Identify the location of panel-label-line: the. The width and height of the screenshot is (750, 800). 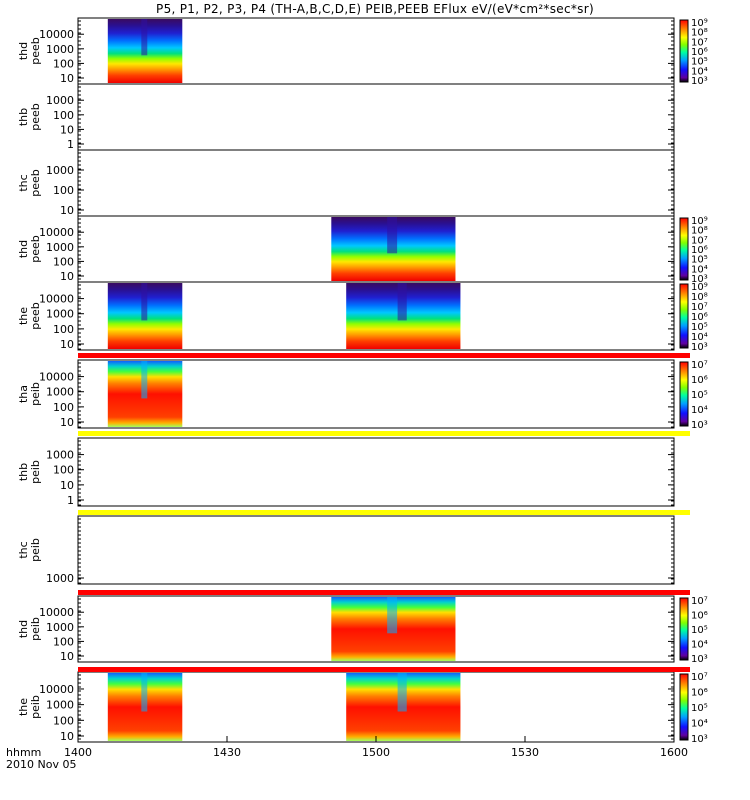
(23, 316).